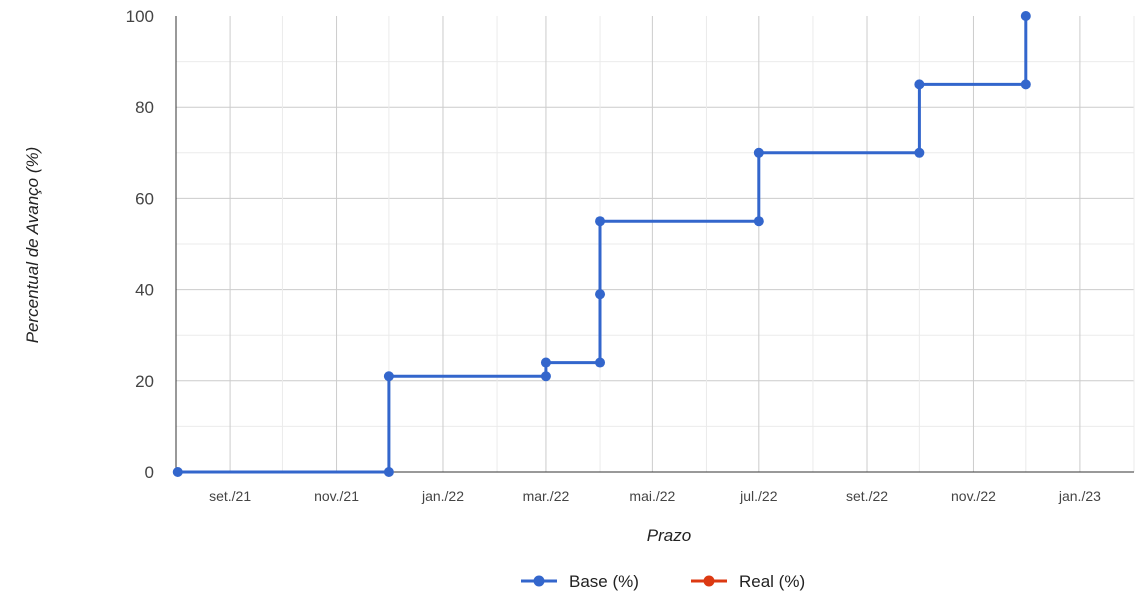  Describe the element at coordinates (144, 381) in the screenshot. I see `y-tick-label: 20` at that location.